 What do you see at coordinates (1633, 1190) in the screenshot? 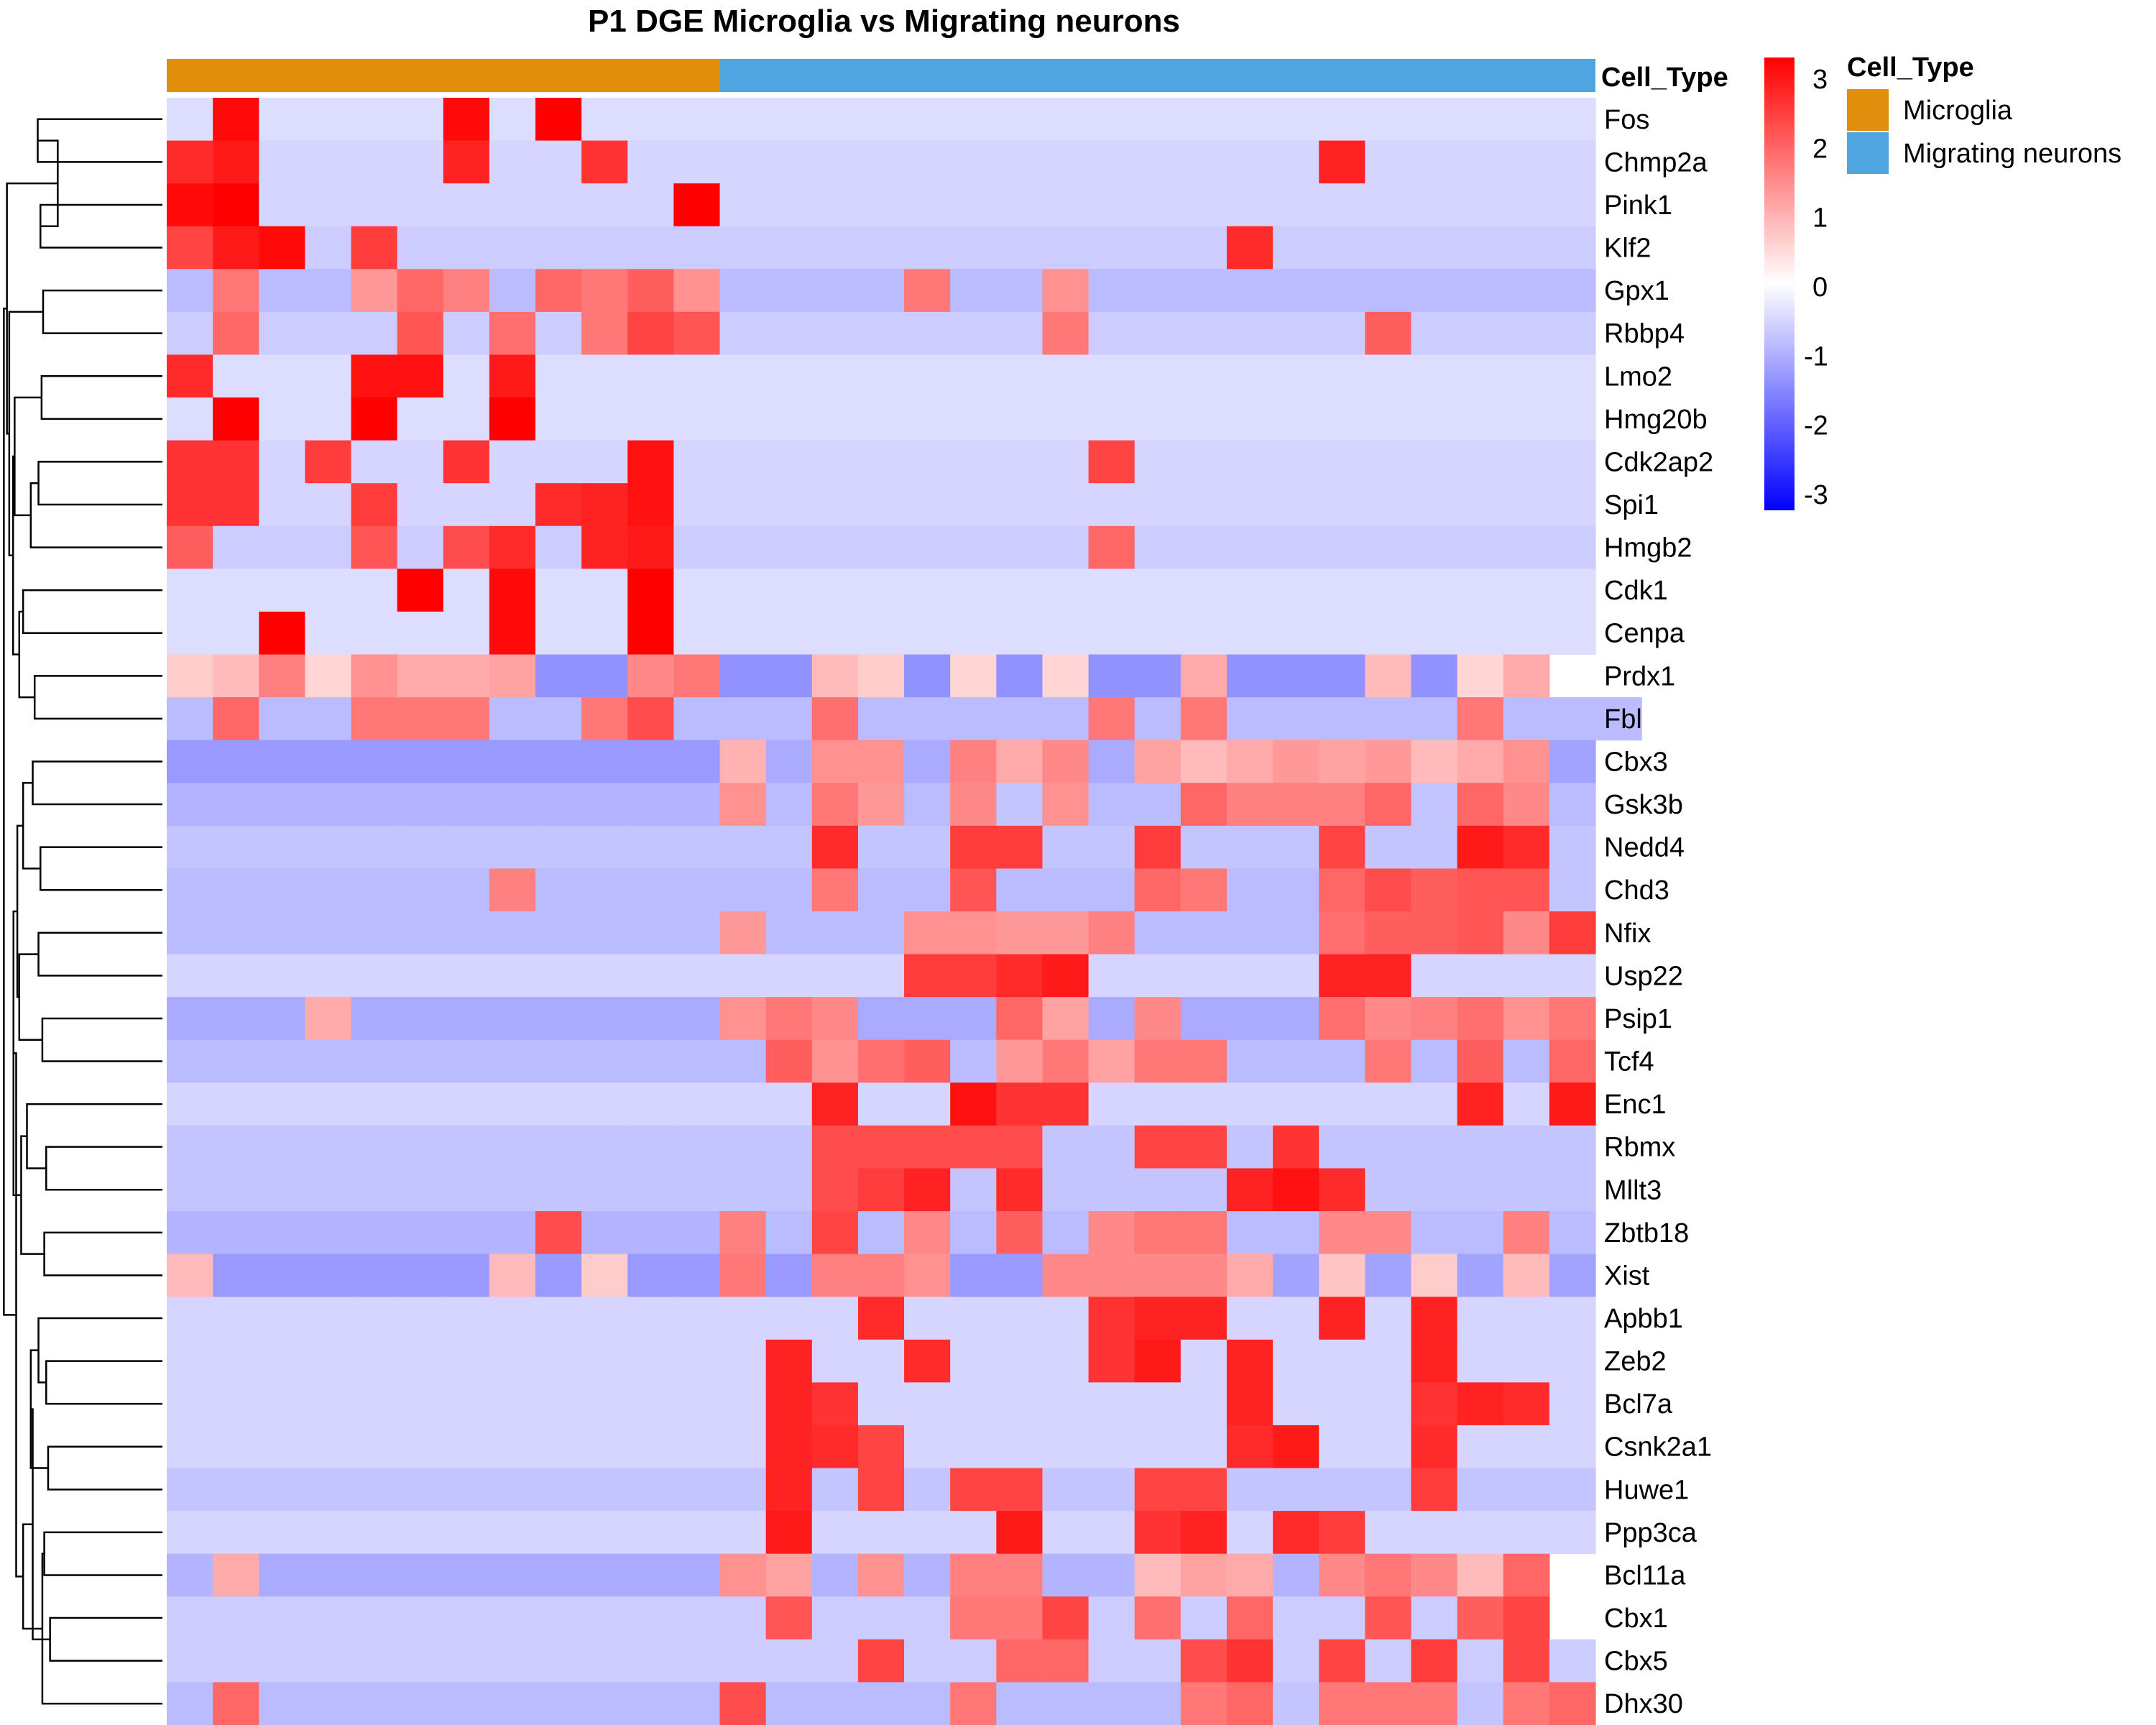
I see `row-label: Mllt3` at bounding box center [1633, 1190].